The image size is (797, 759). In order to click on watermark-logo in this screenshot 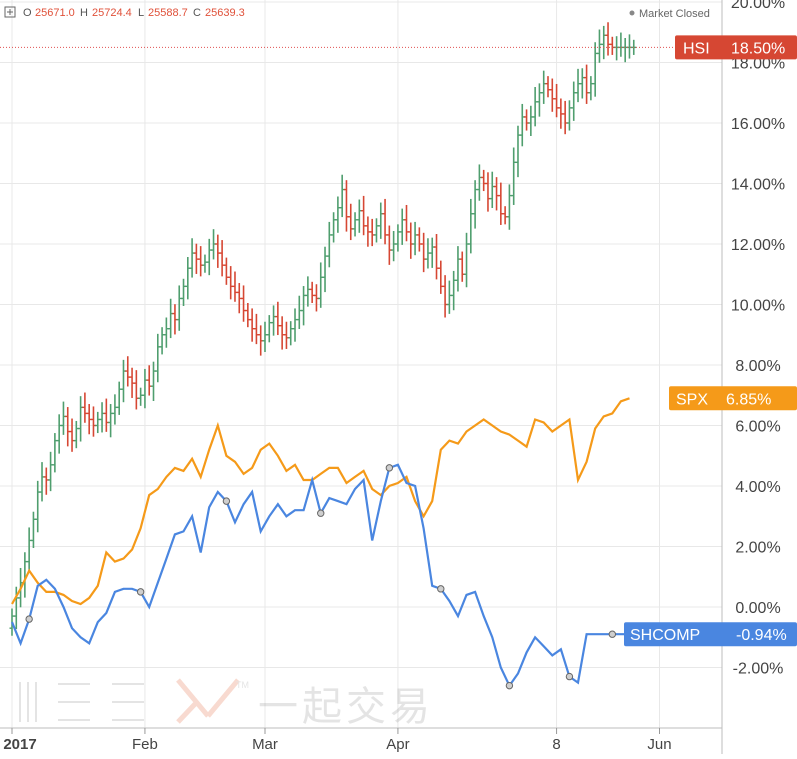, I will do `click(81, 702)`.